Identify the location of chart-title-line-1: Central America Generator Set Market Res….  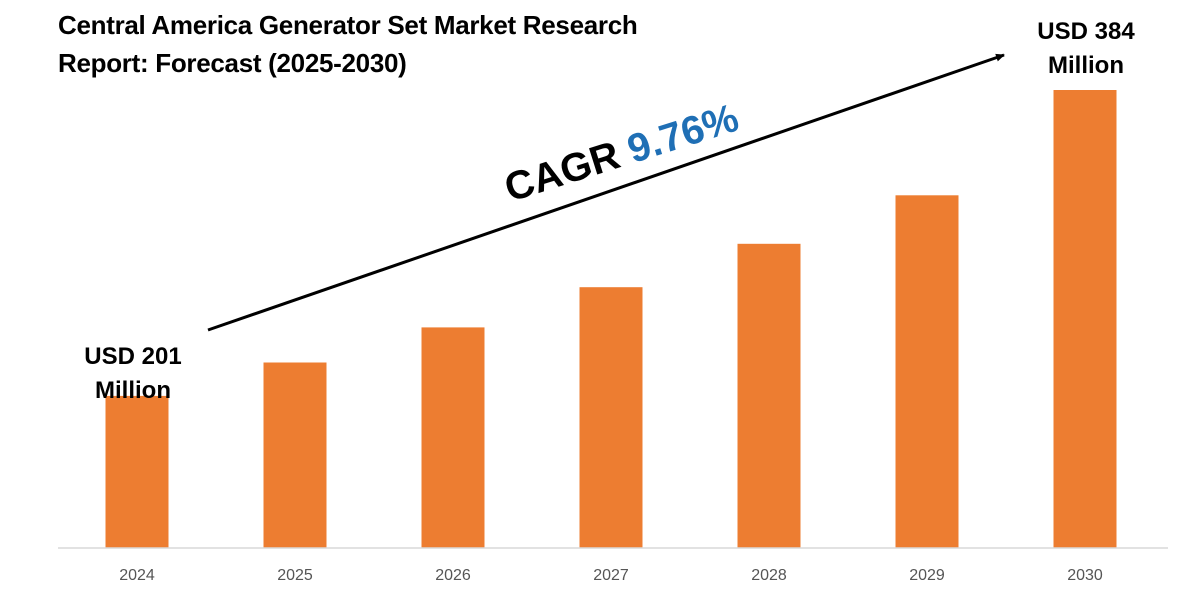
(348, 25).